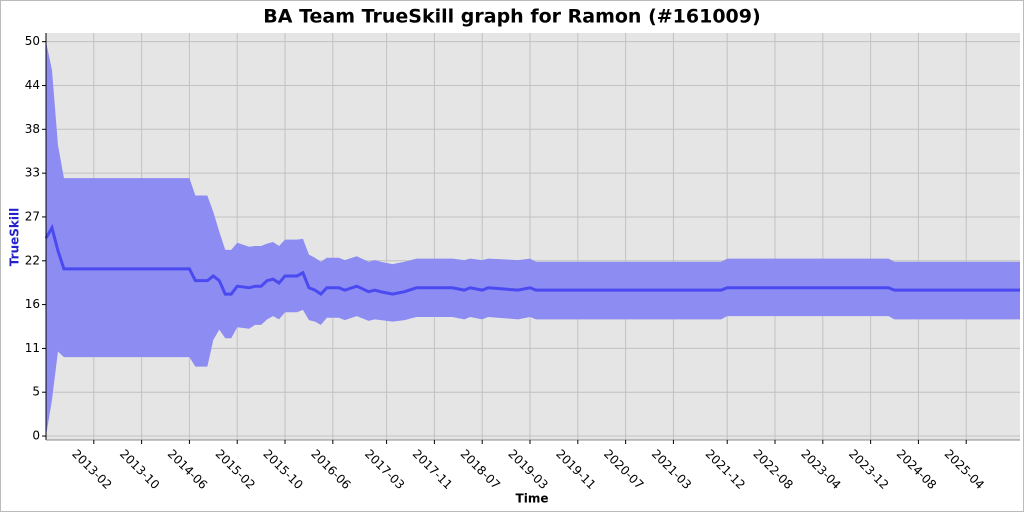 Image resolution: width=1024 pixels, height=512 pixels. I want to click on y-tick-label: 5, so click(36, 392).